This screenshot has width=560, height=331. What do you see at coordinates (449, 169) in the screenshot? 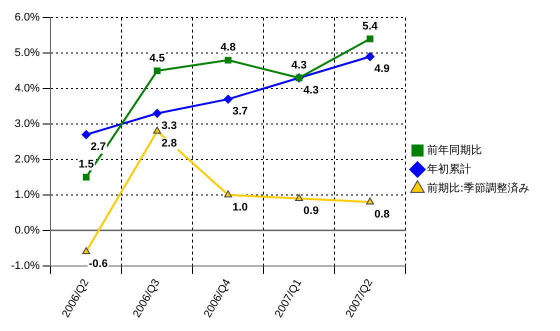
I see `legend-label: 年初累計` at bounding box center [449, 169].